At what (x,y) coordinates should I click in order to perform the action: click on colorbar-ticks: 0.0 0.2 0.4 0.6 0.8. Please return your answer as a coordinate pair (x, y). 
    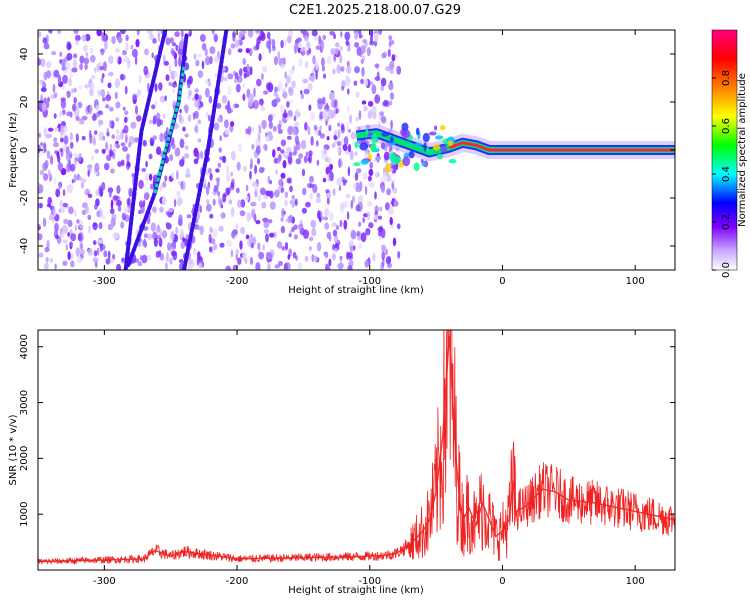
    Looking at the image, I should click on (722, 174).